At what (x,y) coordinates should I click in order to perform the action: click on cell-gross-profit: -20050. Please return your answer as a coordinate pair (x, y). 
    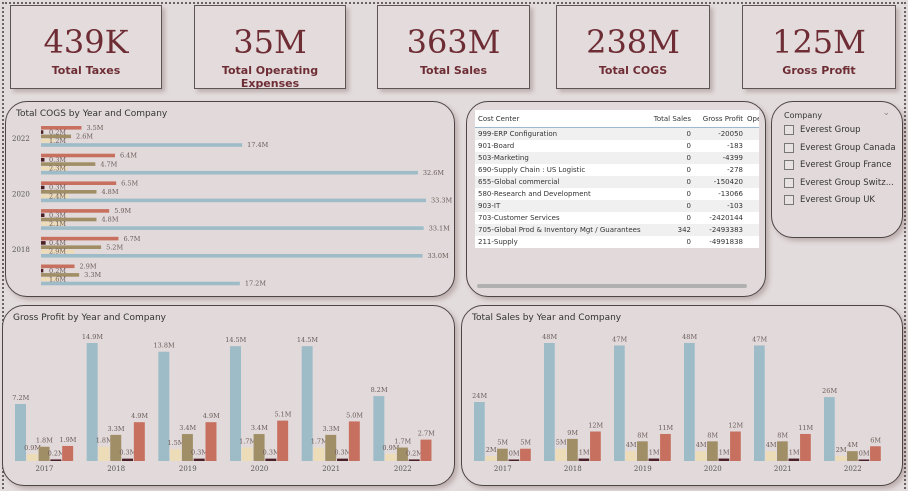
    Looking at the image, I should click on (730, 134).